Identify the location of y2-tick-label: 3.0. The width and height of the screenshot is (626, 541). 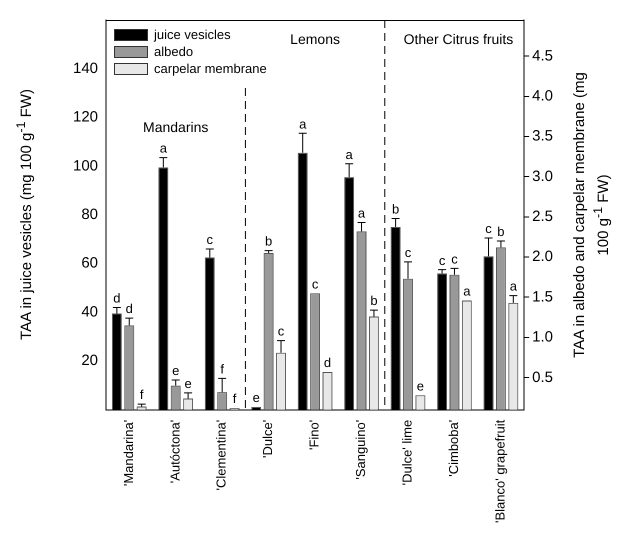
(543, 176).